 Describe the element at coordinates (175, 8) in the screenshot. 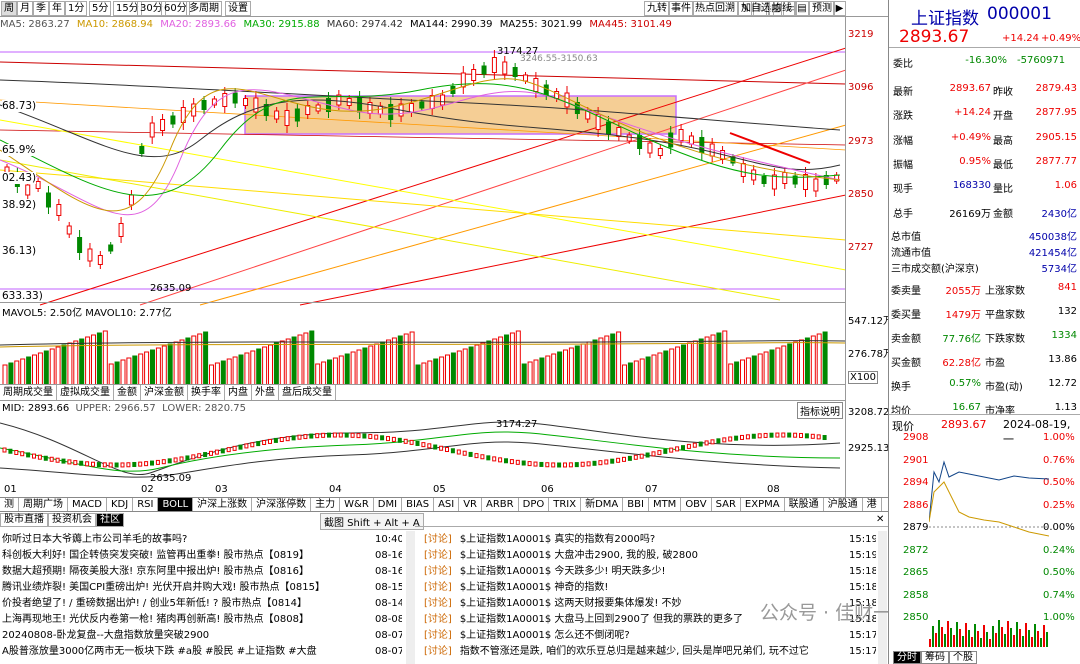

I see `period-60min: 60分` at that location.